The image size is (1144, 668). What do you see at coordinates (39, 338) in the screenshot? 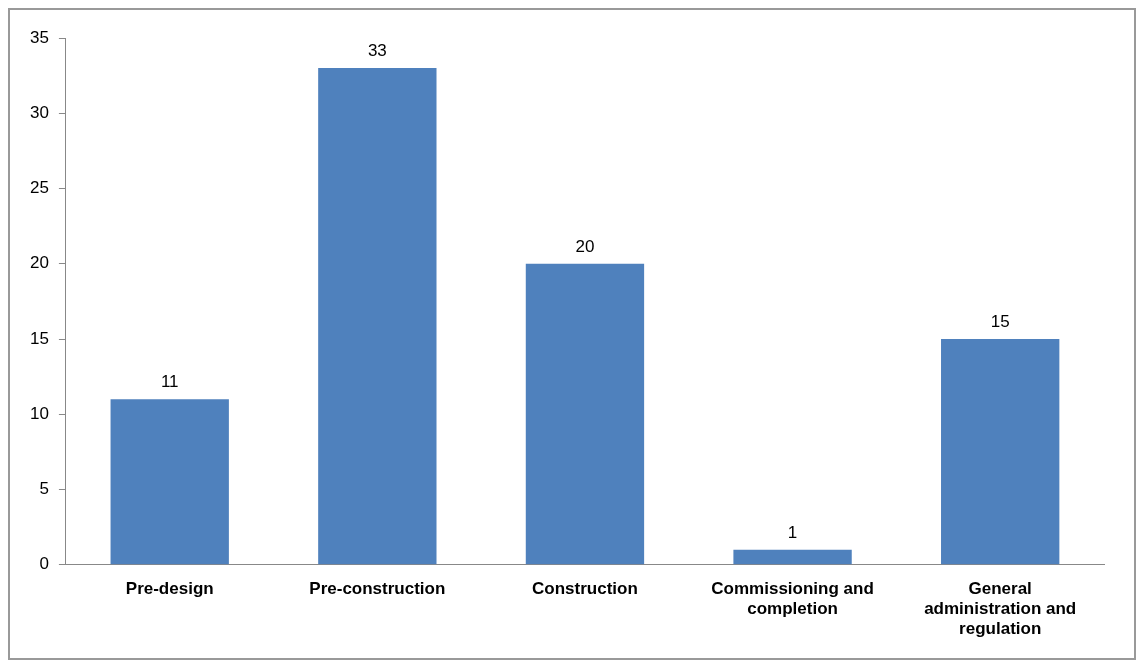
I see `y-tick-label: 15` at bounding box center [39, 338].